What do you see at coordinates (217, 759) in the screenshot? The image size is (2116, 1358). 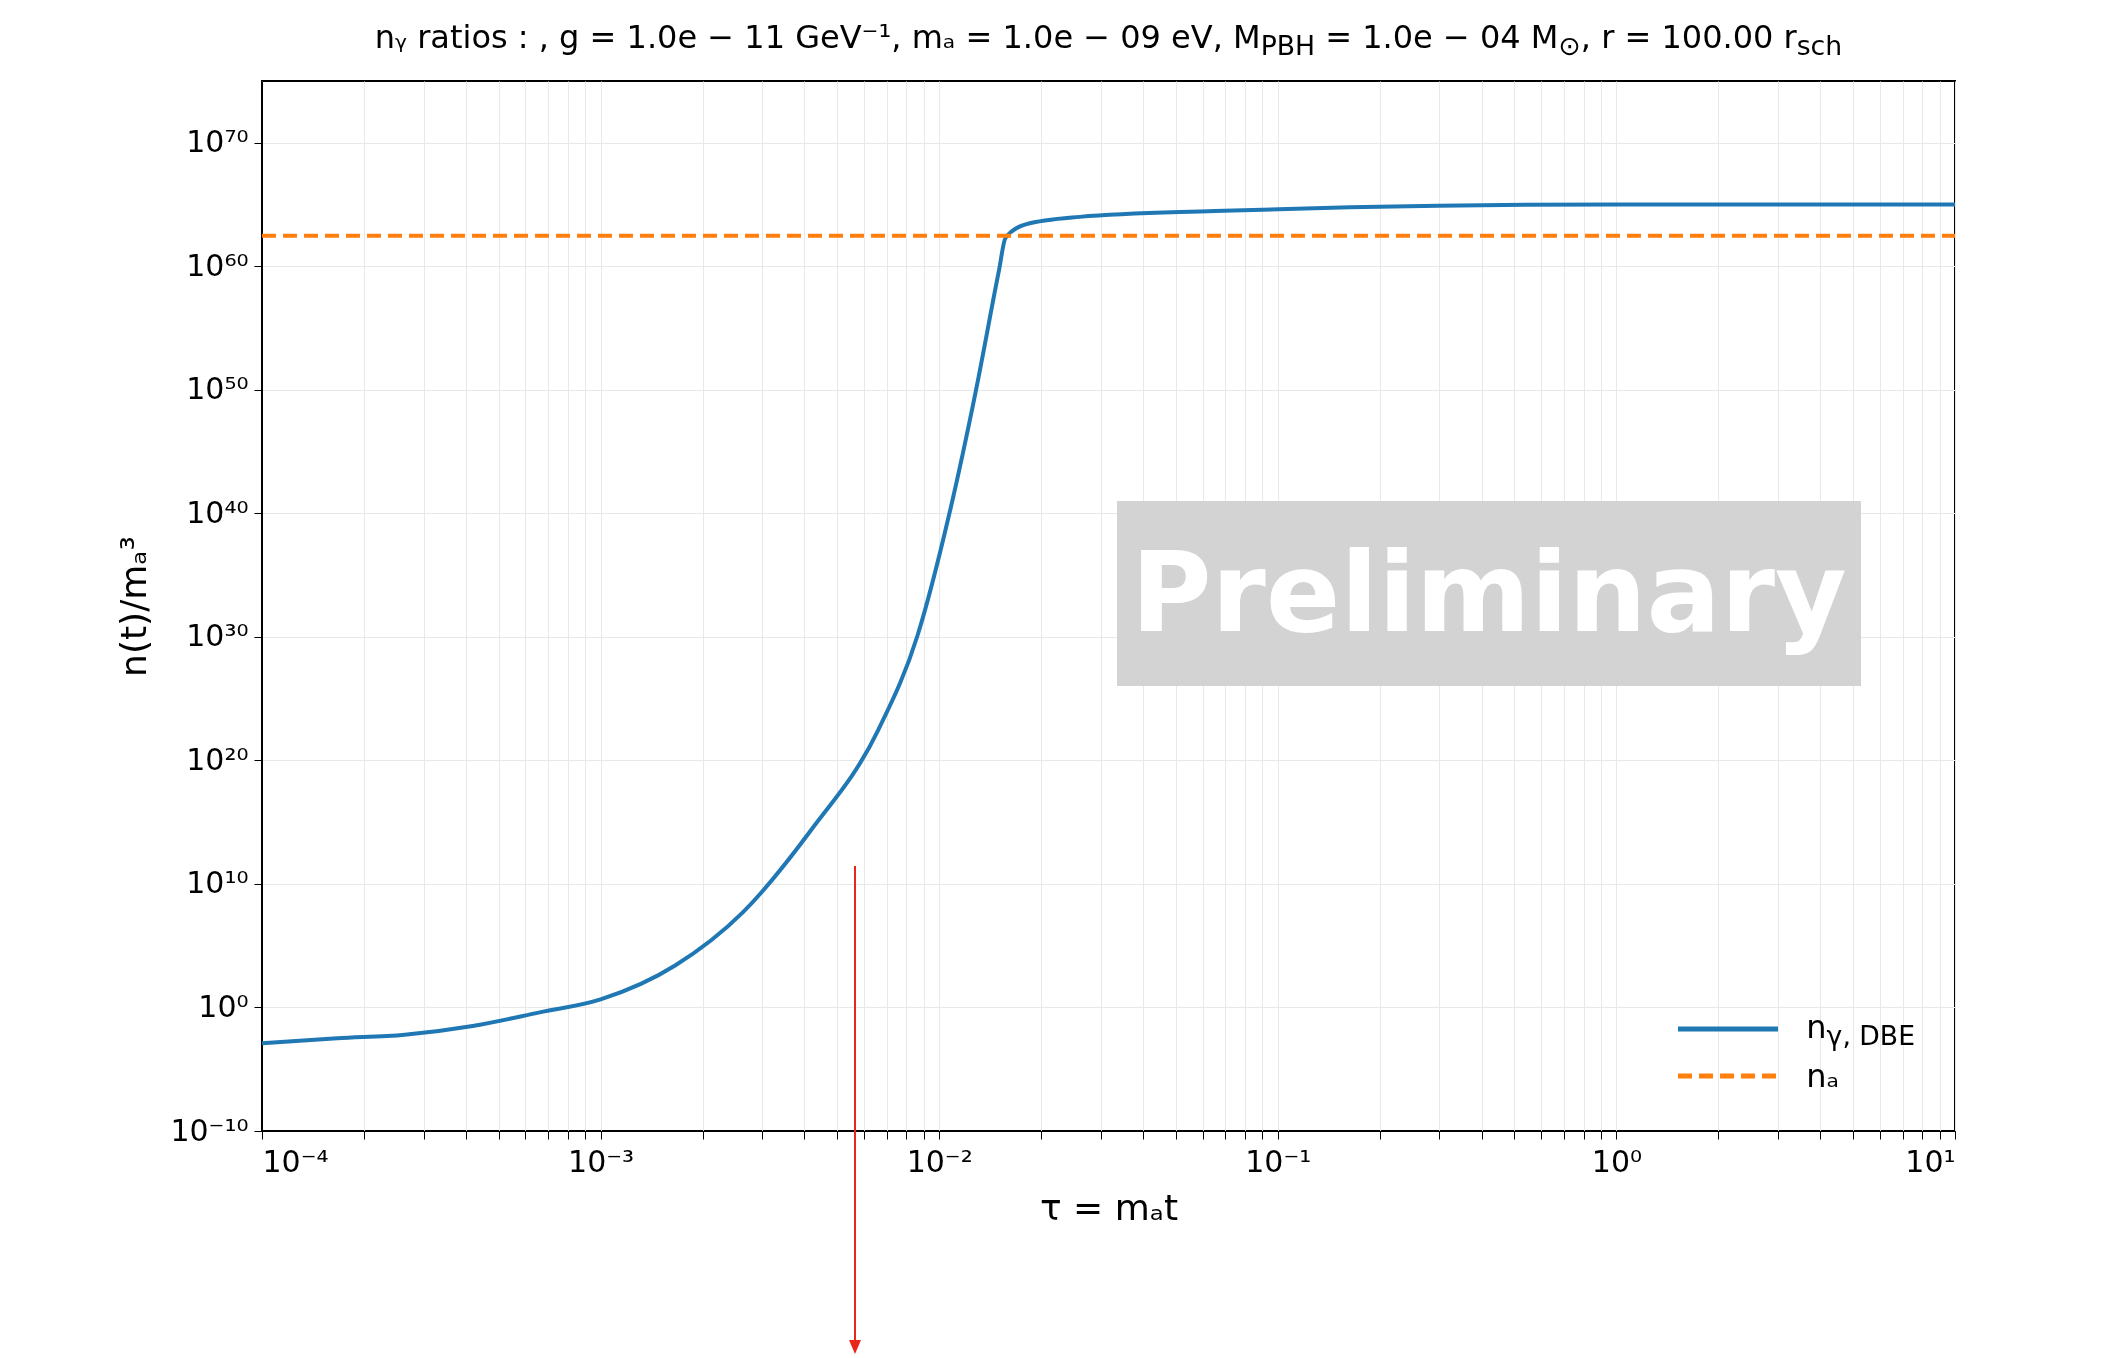 I see `y-tick-label: 10²⁰` at bounding box center [217, 759].